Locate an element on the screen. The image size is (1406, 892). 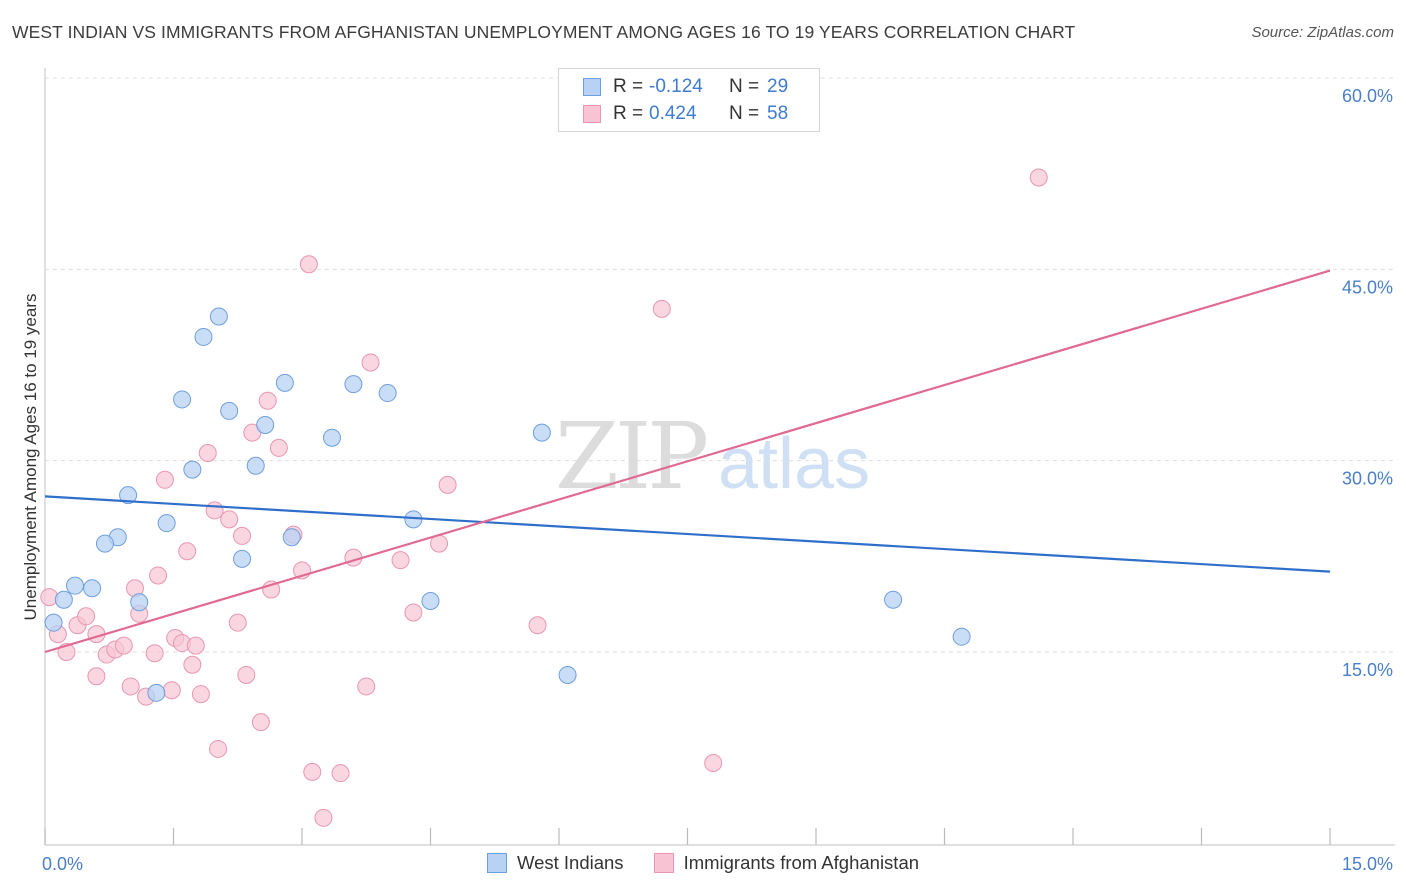
x-tick-label: 15.0% is located at coordinates (1367, 864).